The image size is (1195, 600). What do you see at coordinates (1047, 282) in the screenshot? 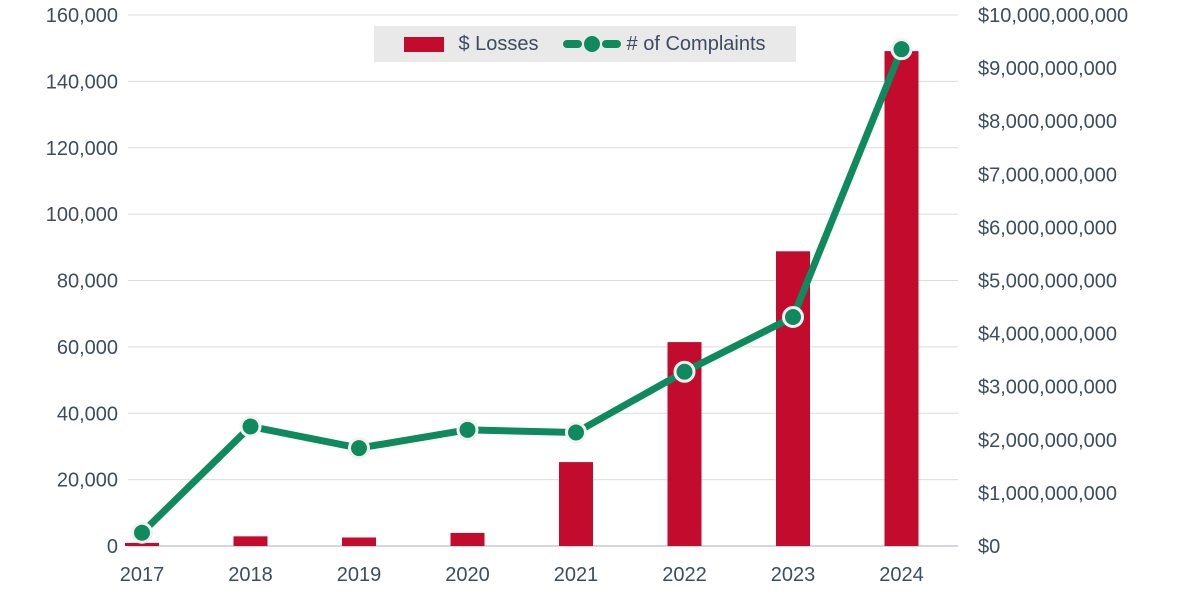
I see `right-axis-tick-label: $5,000,000,000` at bounding box center [1047, 282].